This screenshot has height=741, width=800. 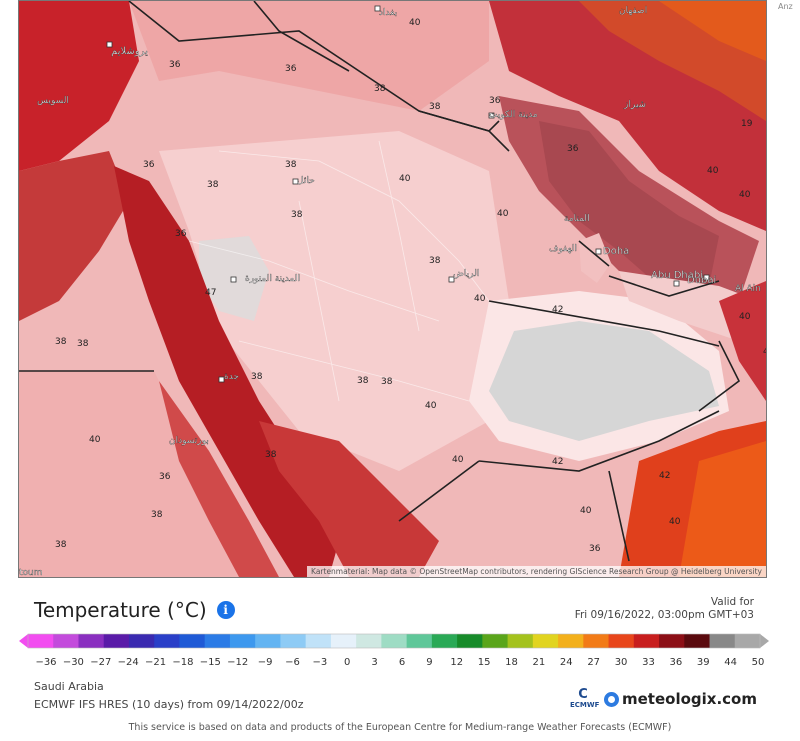 I want to click on contour-value: 19, so click(x=747, y=124).